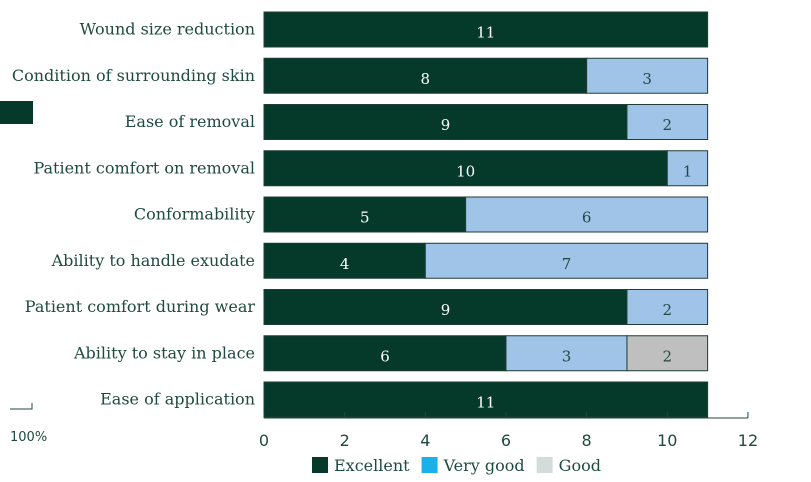 The width and height of the screenshot is (811, 482). I want to click on bar-very-good-conformability, so click(587, 214).